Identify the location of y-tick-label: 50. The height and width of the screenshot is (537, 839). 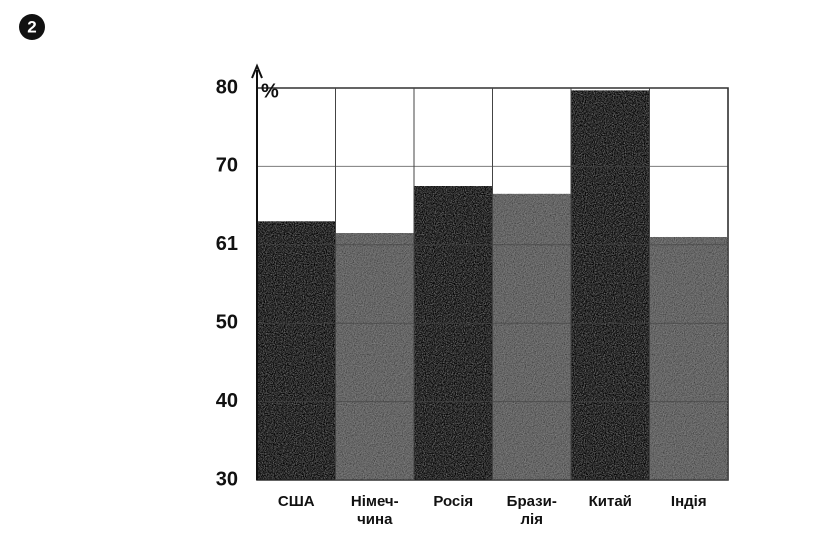
(227, 322).